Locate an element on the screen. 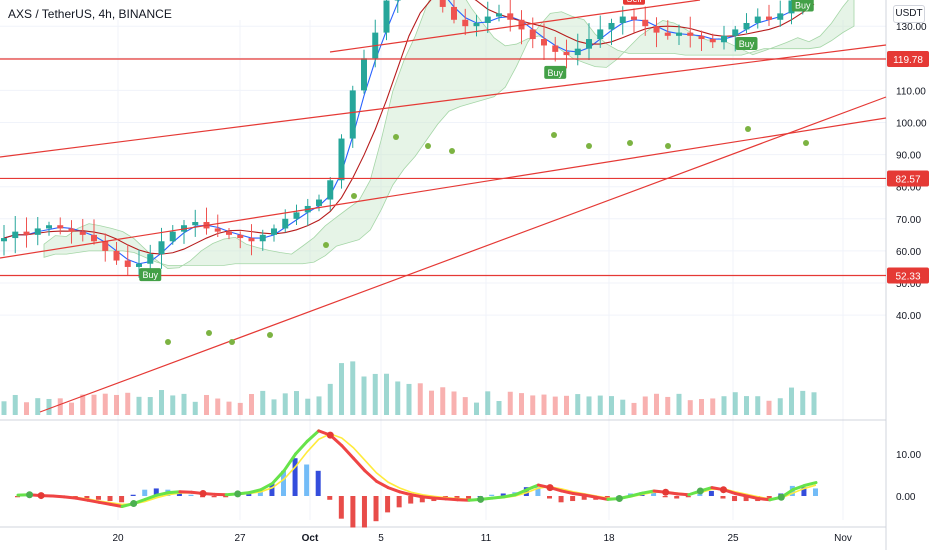  time-tick-label: 27 is located at coordinates (240, 538).